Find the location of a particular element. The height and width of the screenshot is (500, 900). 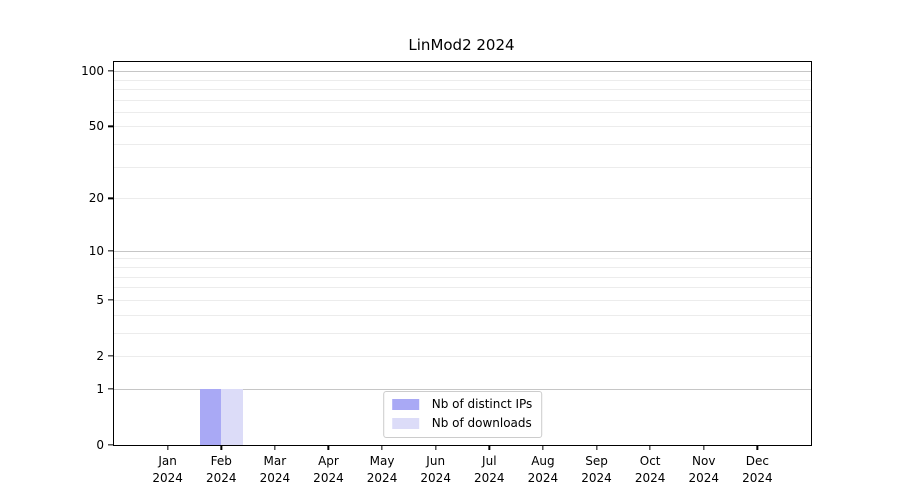

y-tick-label: 2 is located at coordinates (100, 355).